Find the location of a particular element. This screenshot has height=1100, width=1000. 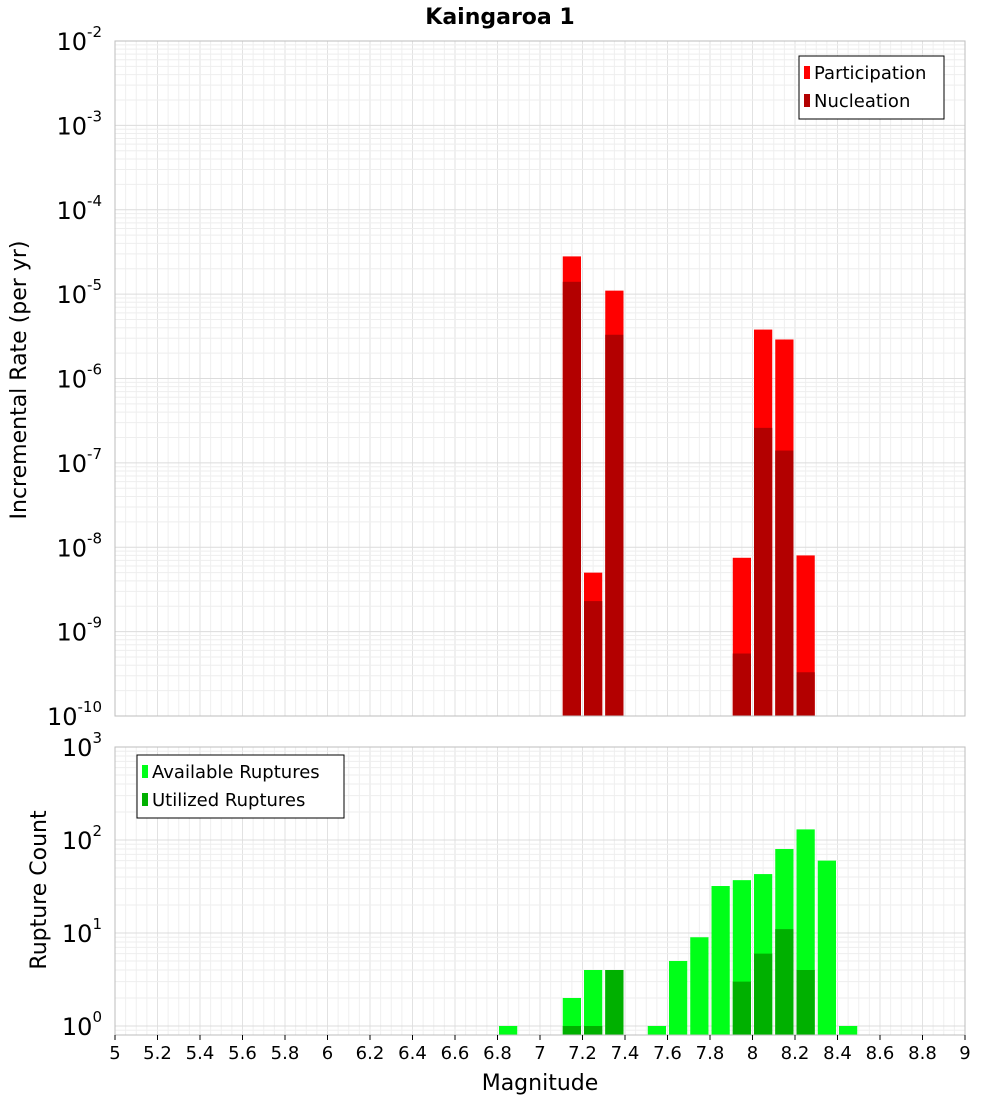

y-tick-label: 10⁻⁴ is located at coordinates (79, 208).